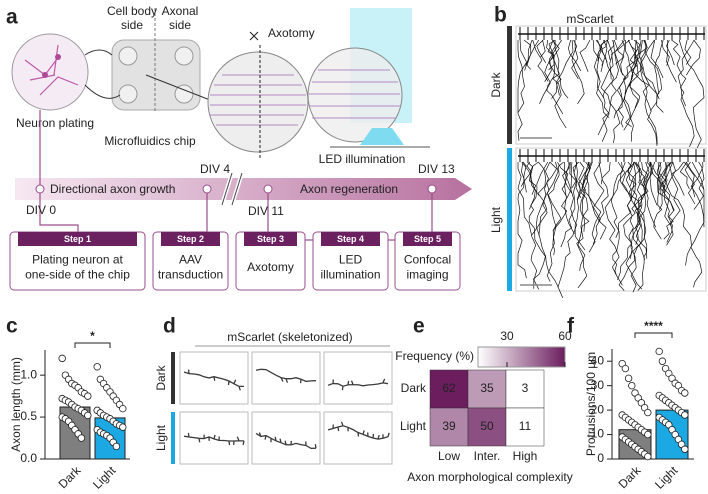 Image resolution: width=708 pixels, height=494 pixels. What do you see at coordinates (215, 169) in the screenshot?
I see `text: DIV 4` at bounding box center [215, 169].